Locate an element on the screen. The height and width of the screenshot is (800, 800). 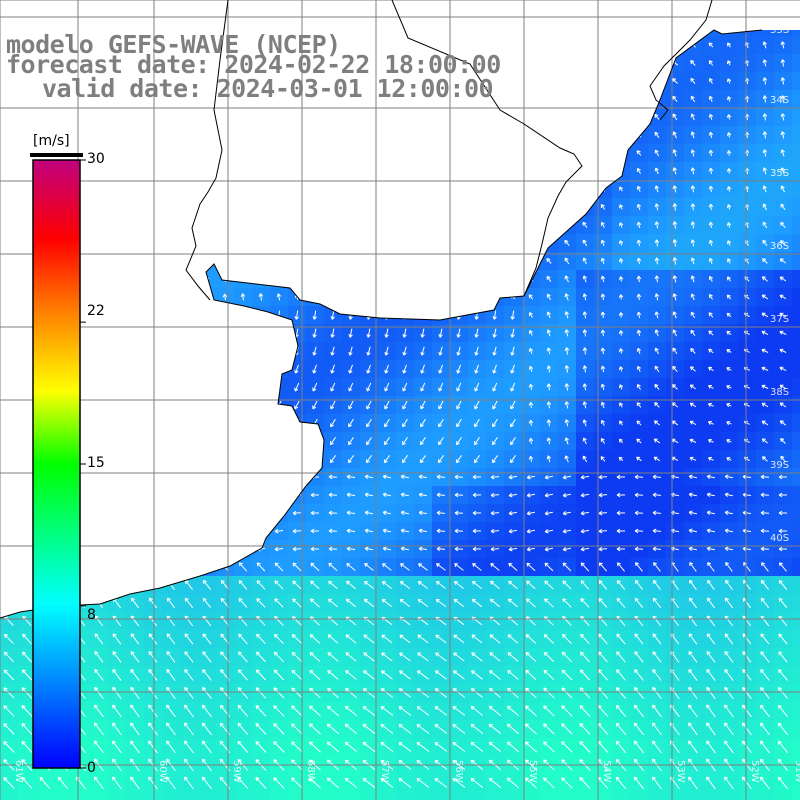
country-border is located at coordinates (487, 148).